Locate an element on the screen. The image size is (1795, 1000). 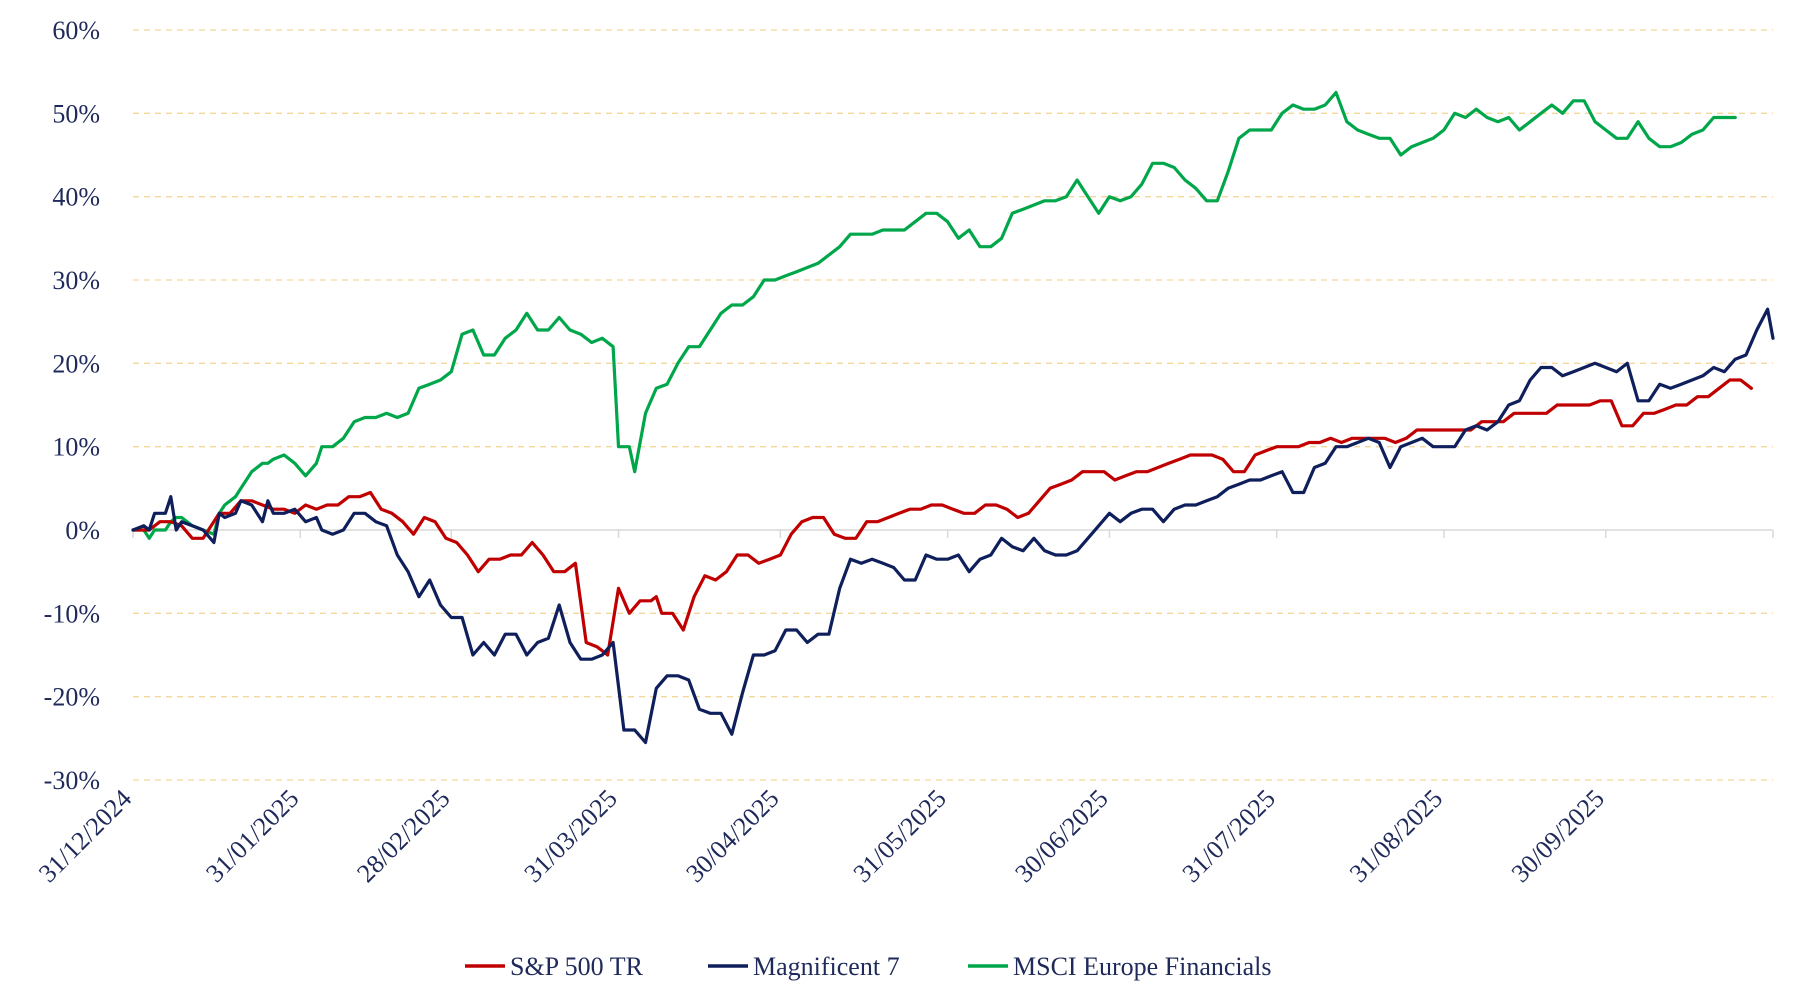
x-tick-label: 30/04/2025 is located at coordinates (732, 836).